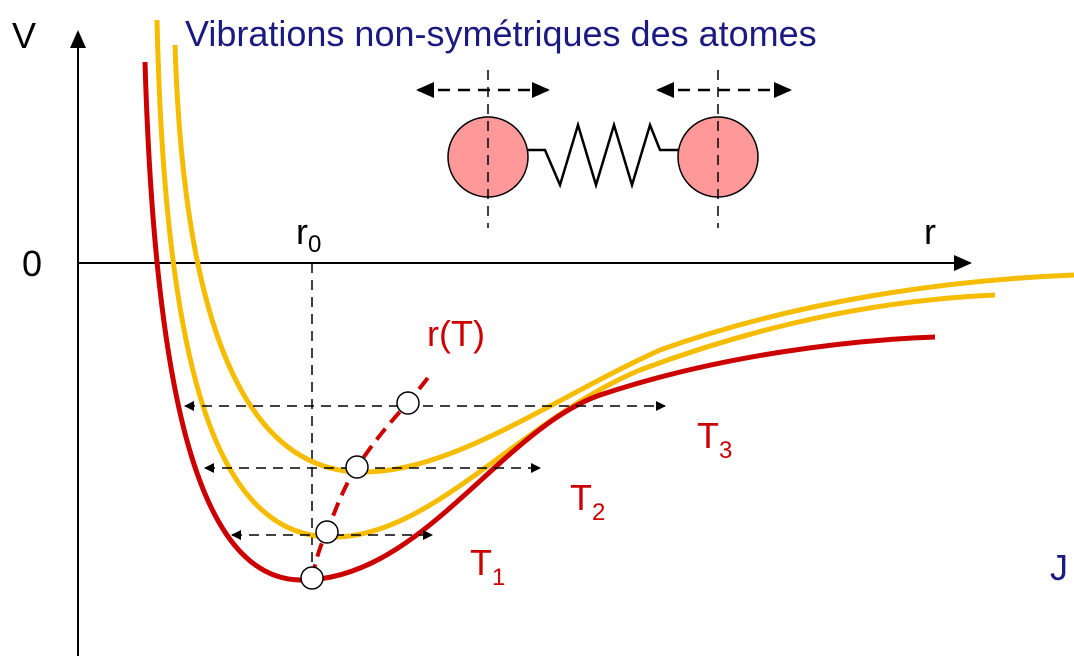  What do you see at coordinates (24, 35) in the screenshot?
I see `y-axis-label: V` at bounding box center [24, 35].